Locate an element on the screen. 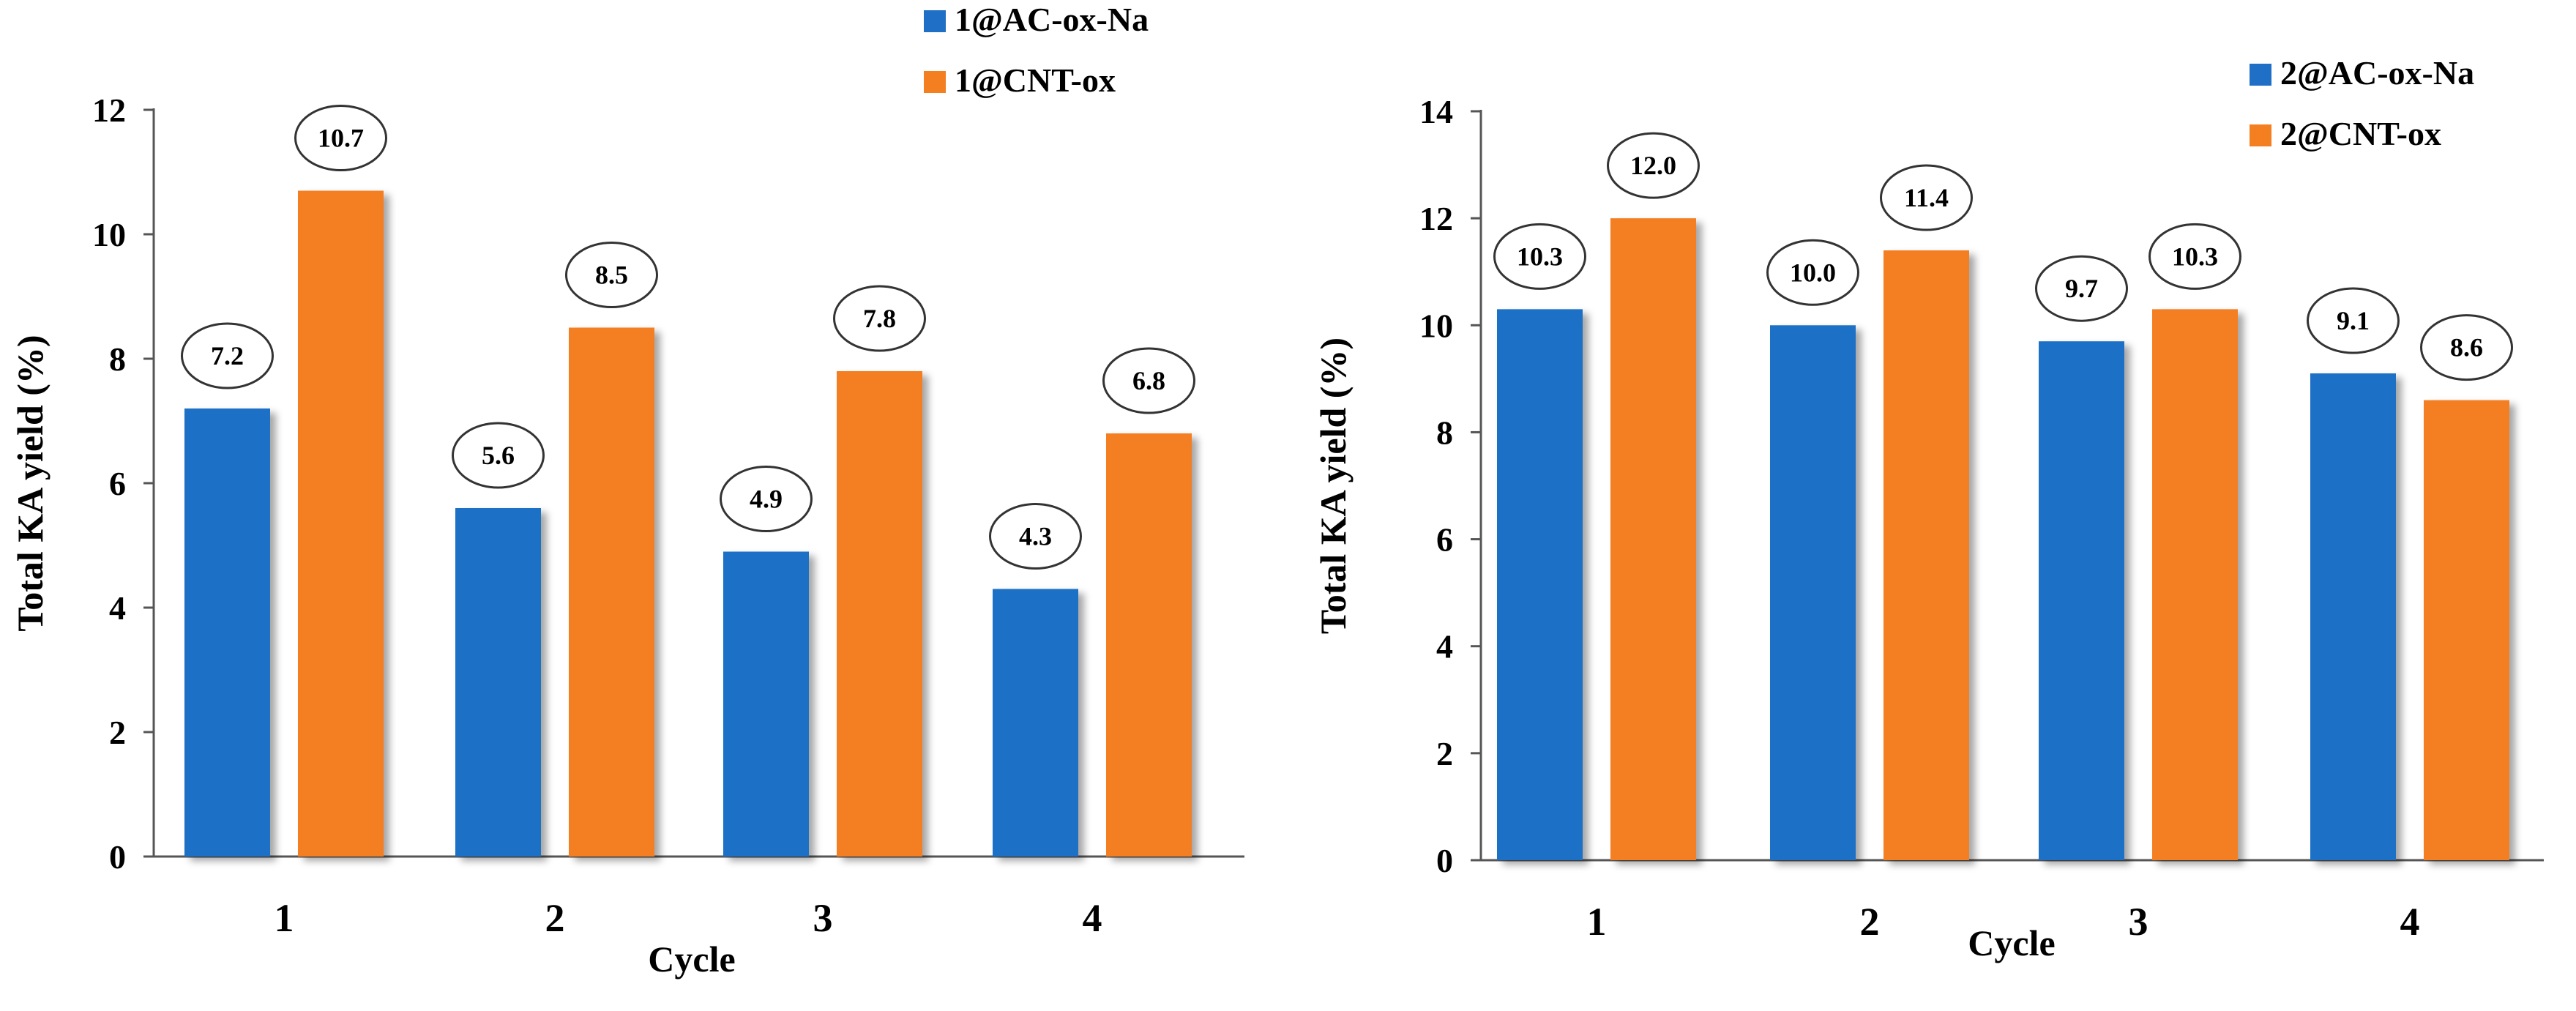 This screenshot has width=2576, height=1011. bar-2@AC-ox-Na-cycle-2 is located at coordinates (1813, 592).